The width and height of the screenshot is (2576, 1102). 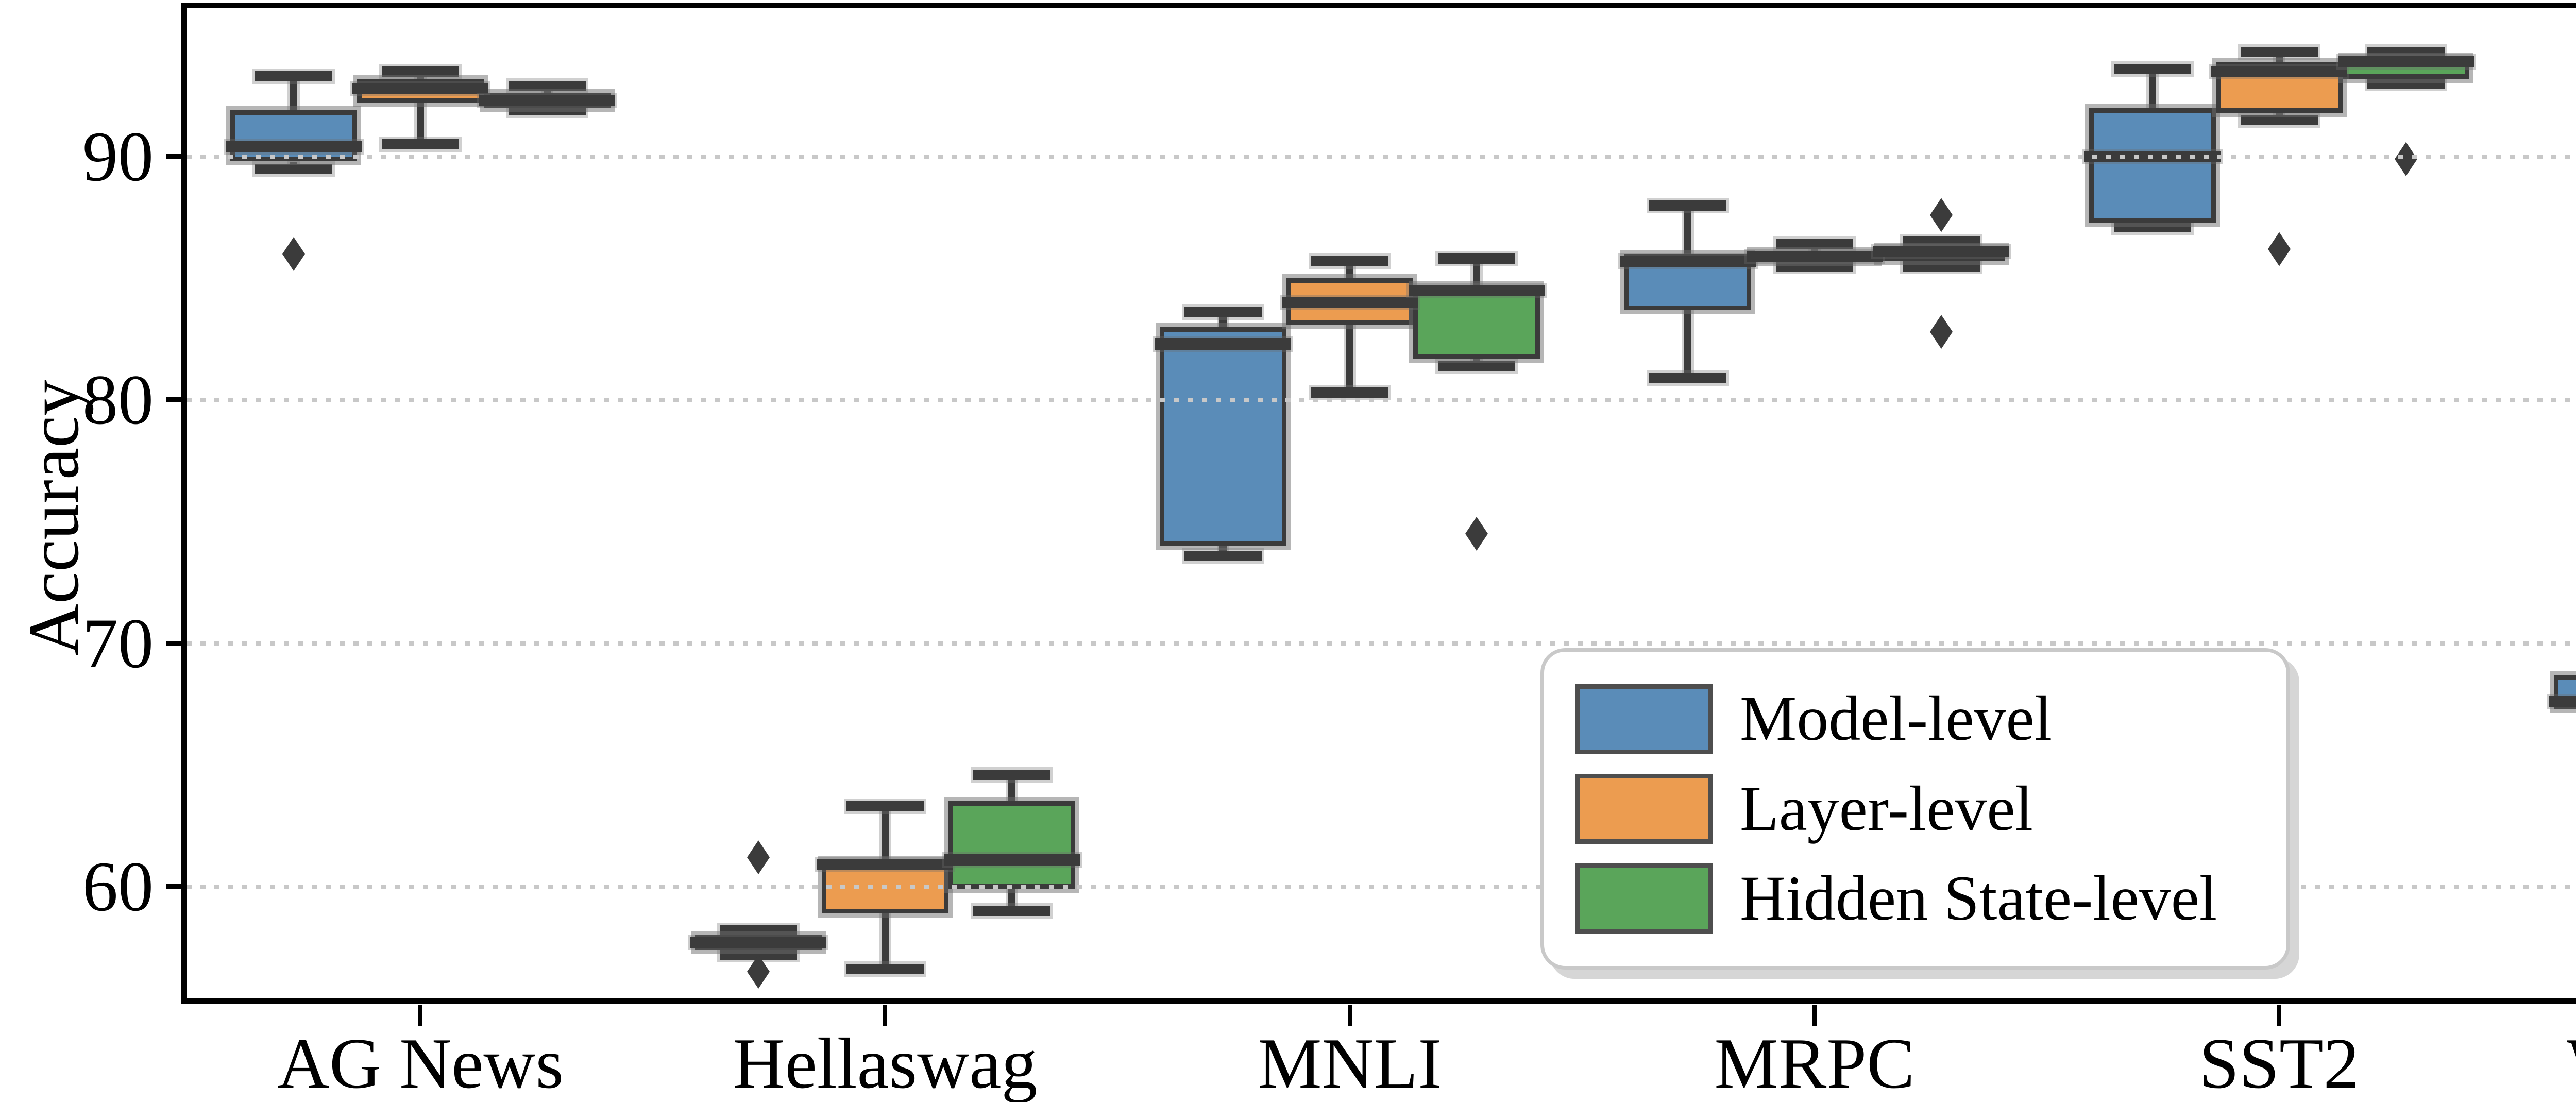 What do you see at coordinates (118, 643) in the screenshot?
I see `y-tick-label-70: 70` at bounding box center [118, 643].